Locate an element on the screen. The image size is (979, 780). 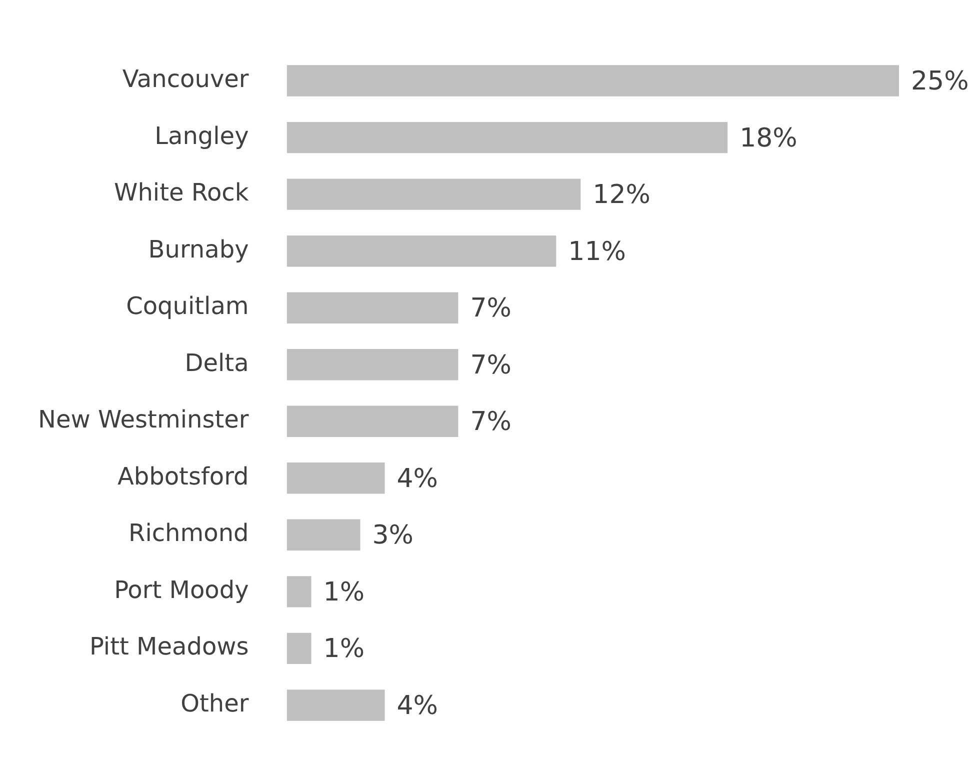
data-label: 11% is located at coordinates (597, 251).